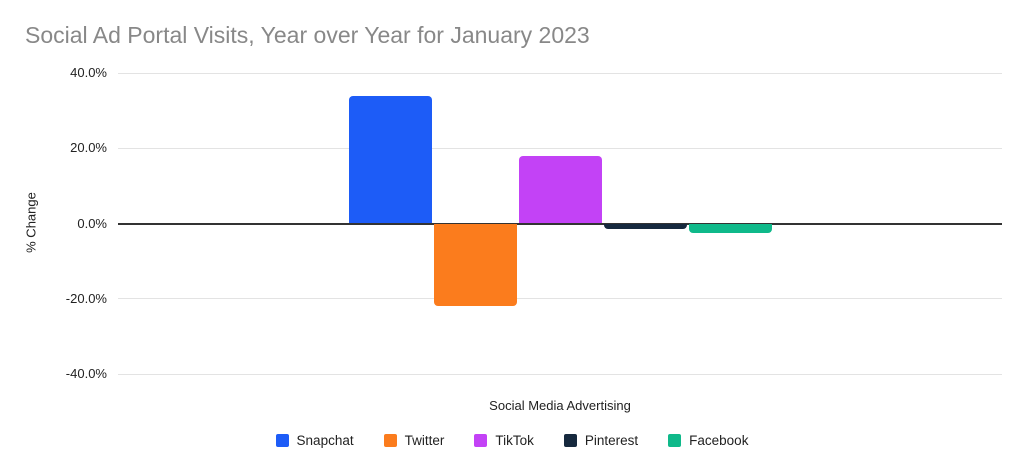  I want to click on legend-item-twitter: Twitter, so click(414, 440).